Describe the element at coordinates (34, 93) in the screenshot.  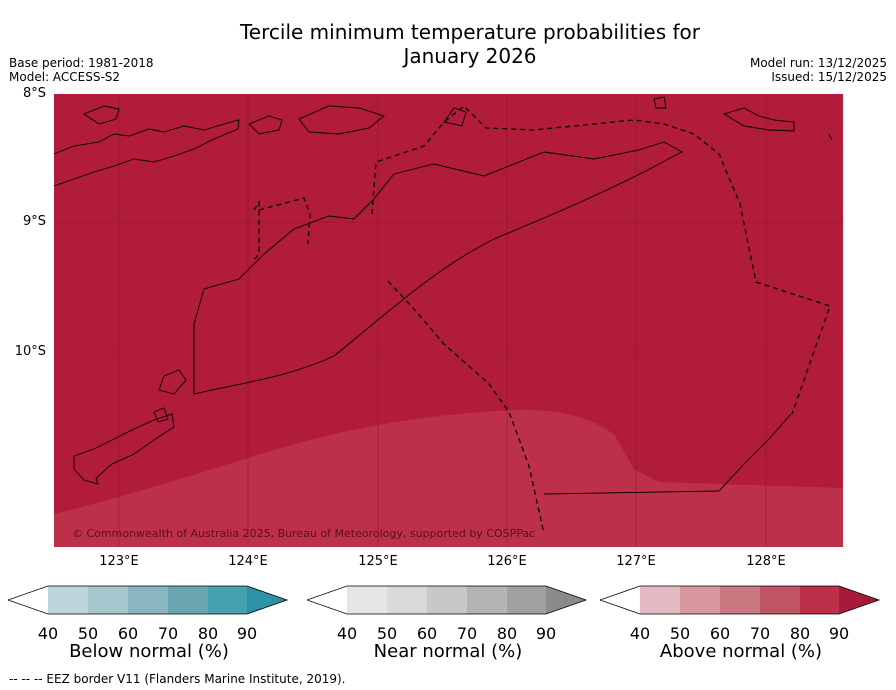
I see `lat-label-8s: 8°S` at that location.